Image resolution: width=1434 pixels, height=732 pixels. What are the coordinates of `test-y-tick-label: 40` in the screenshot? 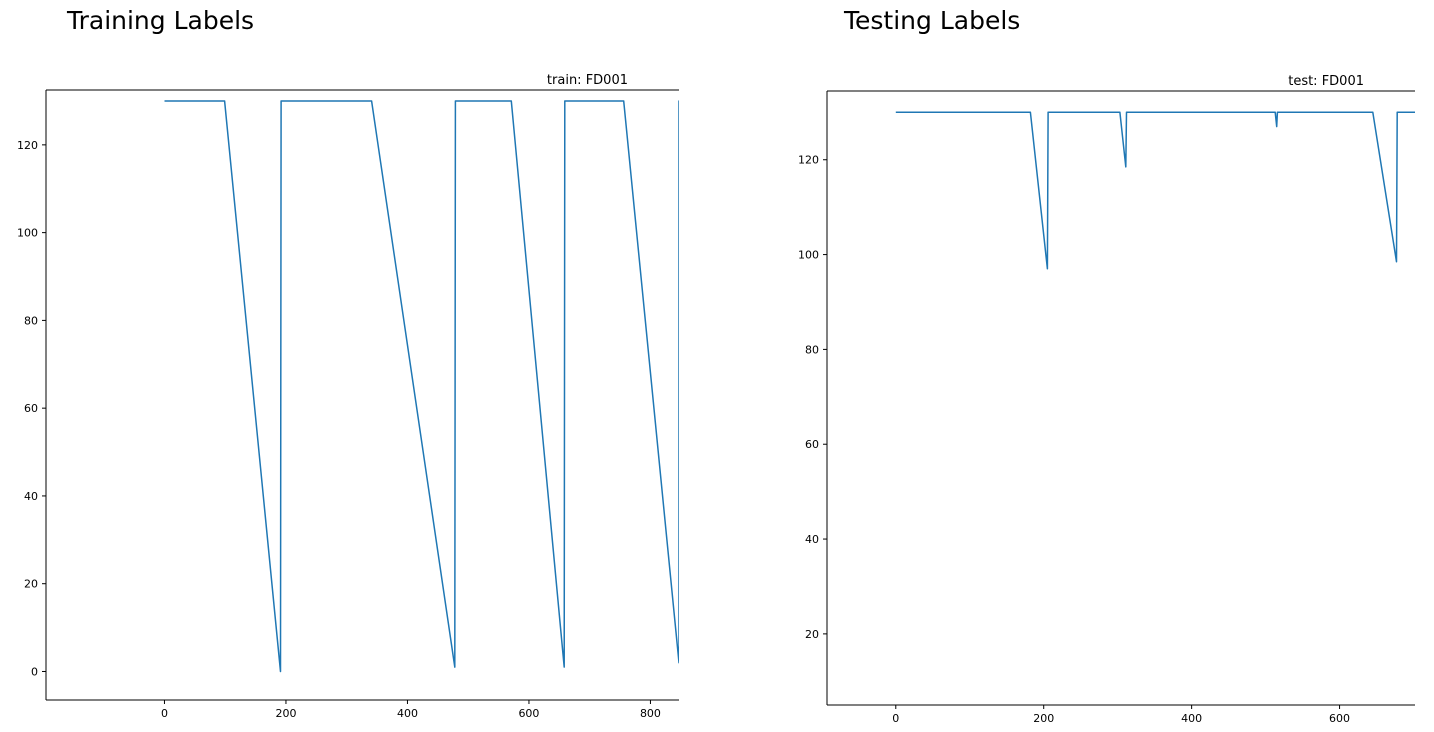 It's located at (812, 539).